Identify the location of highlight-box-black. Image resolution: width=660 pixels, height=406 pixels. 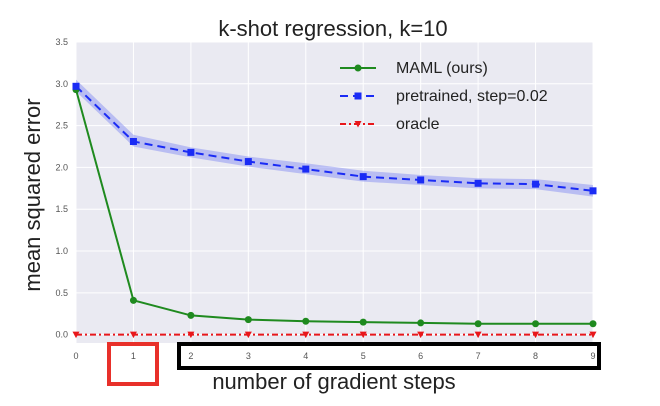
(389, 356).